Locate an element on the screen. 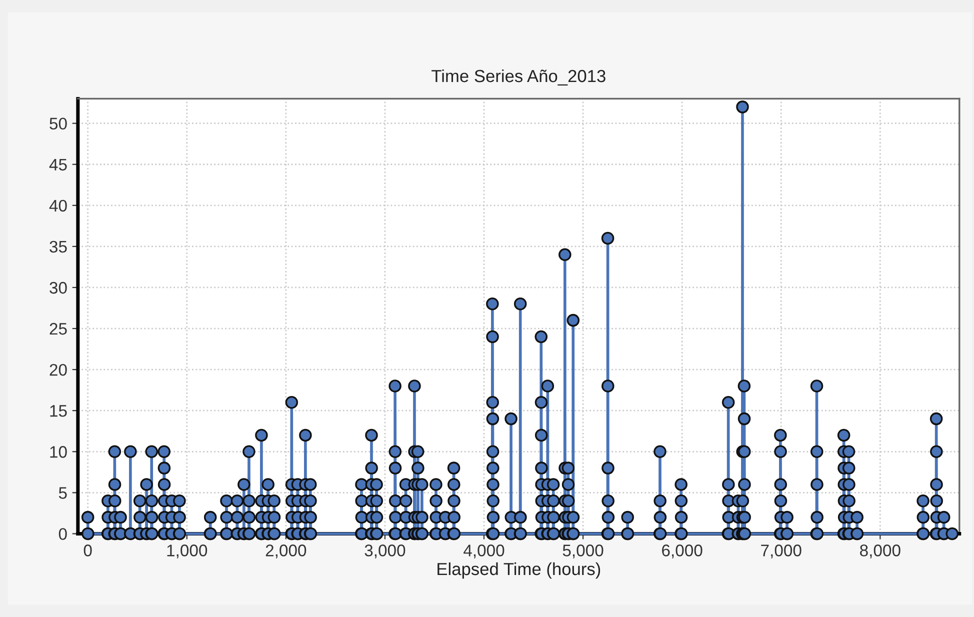 This screenshot has width=974, height=617. x-tick-label: 4,000 is located at coordinates (484, 551).